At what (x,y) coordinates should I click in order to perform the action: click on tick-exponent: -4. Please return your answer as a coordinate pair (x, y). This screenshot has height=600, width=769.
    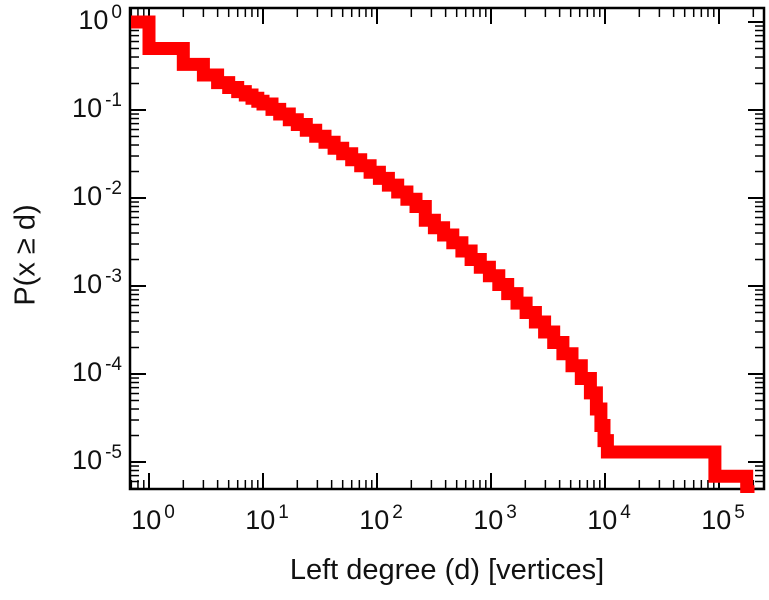
    Looking at the image, I should click on (113, 364).